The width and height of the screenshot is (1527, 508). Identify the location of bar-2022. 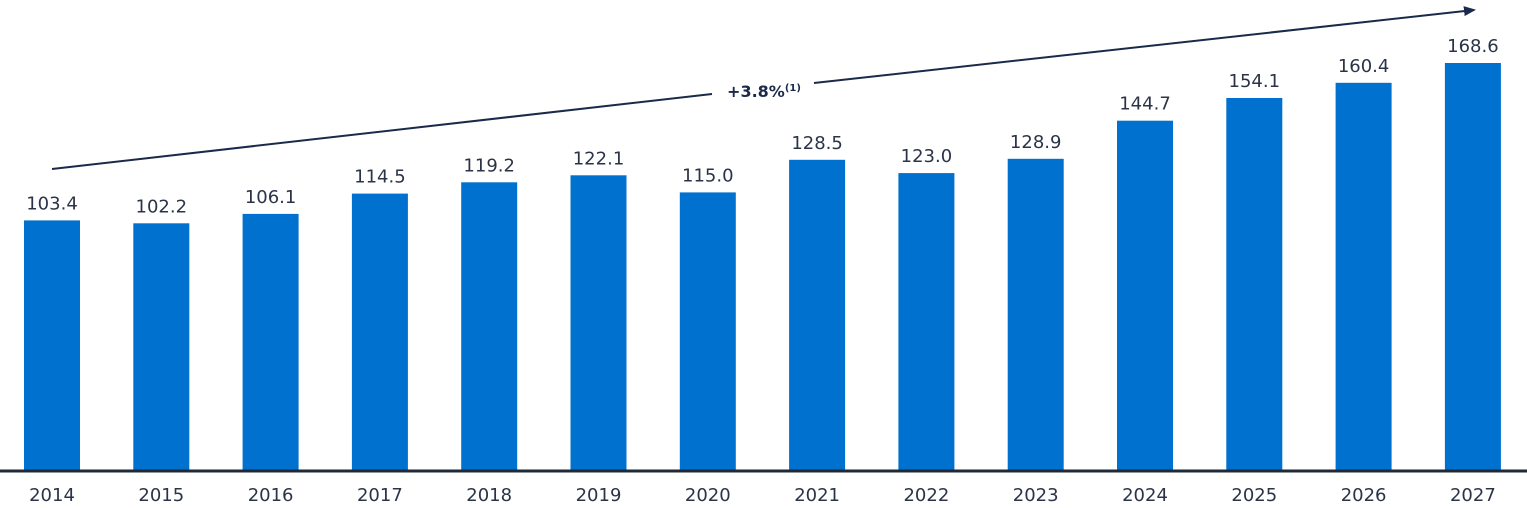
(926, 321).